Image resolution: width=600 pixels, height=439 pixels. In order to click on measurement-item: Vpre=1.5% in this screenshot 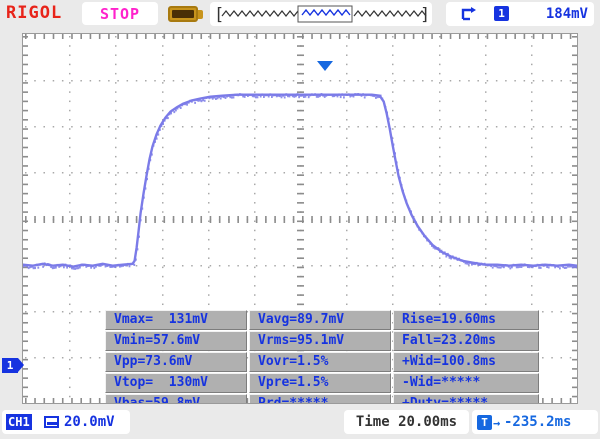, I will do `click(320, 383)`.